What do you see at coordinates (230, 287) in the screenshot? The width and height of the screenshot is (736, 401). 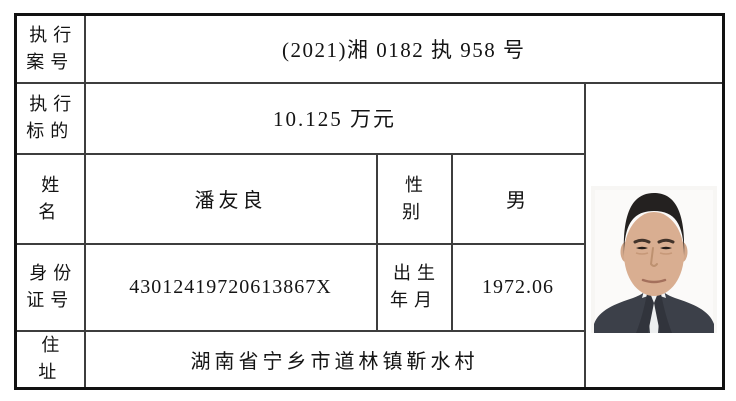 I see `id-number-value: 43012419720613867X` at bounding box center [230, 287].